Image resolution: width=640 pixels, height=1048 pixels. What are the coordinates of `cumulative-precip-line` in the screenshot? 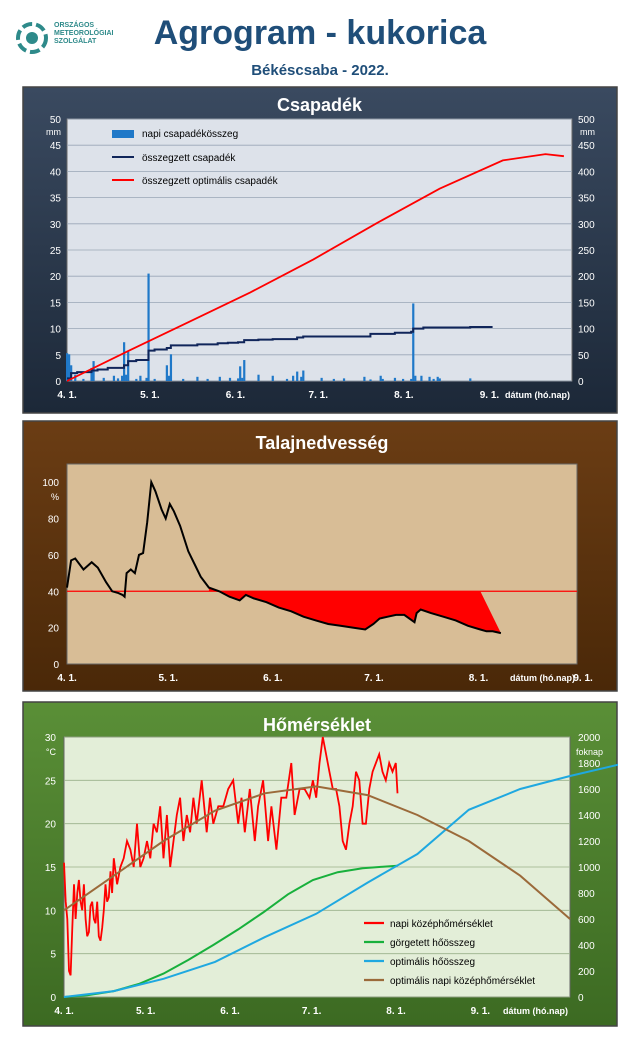 It's located at (280, 353).